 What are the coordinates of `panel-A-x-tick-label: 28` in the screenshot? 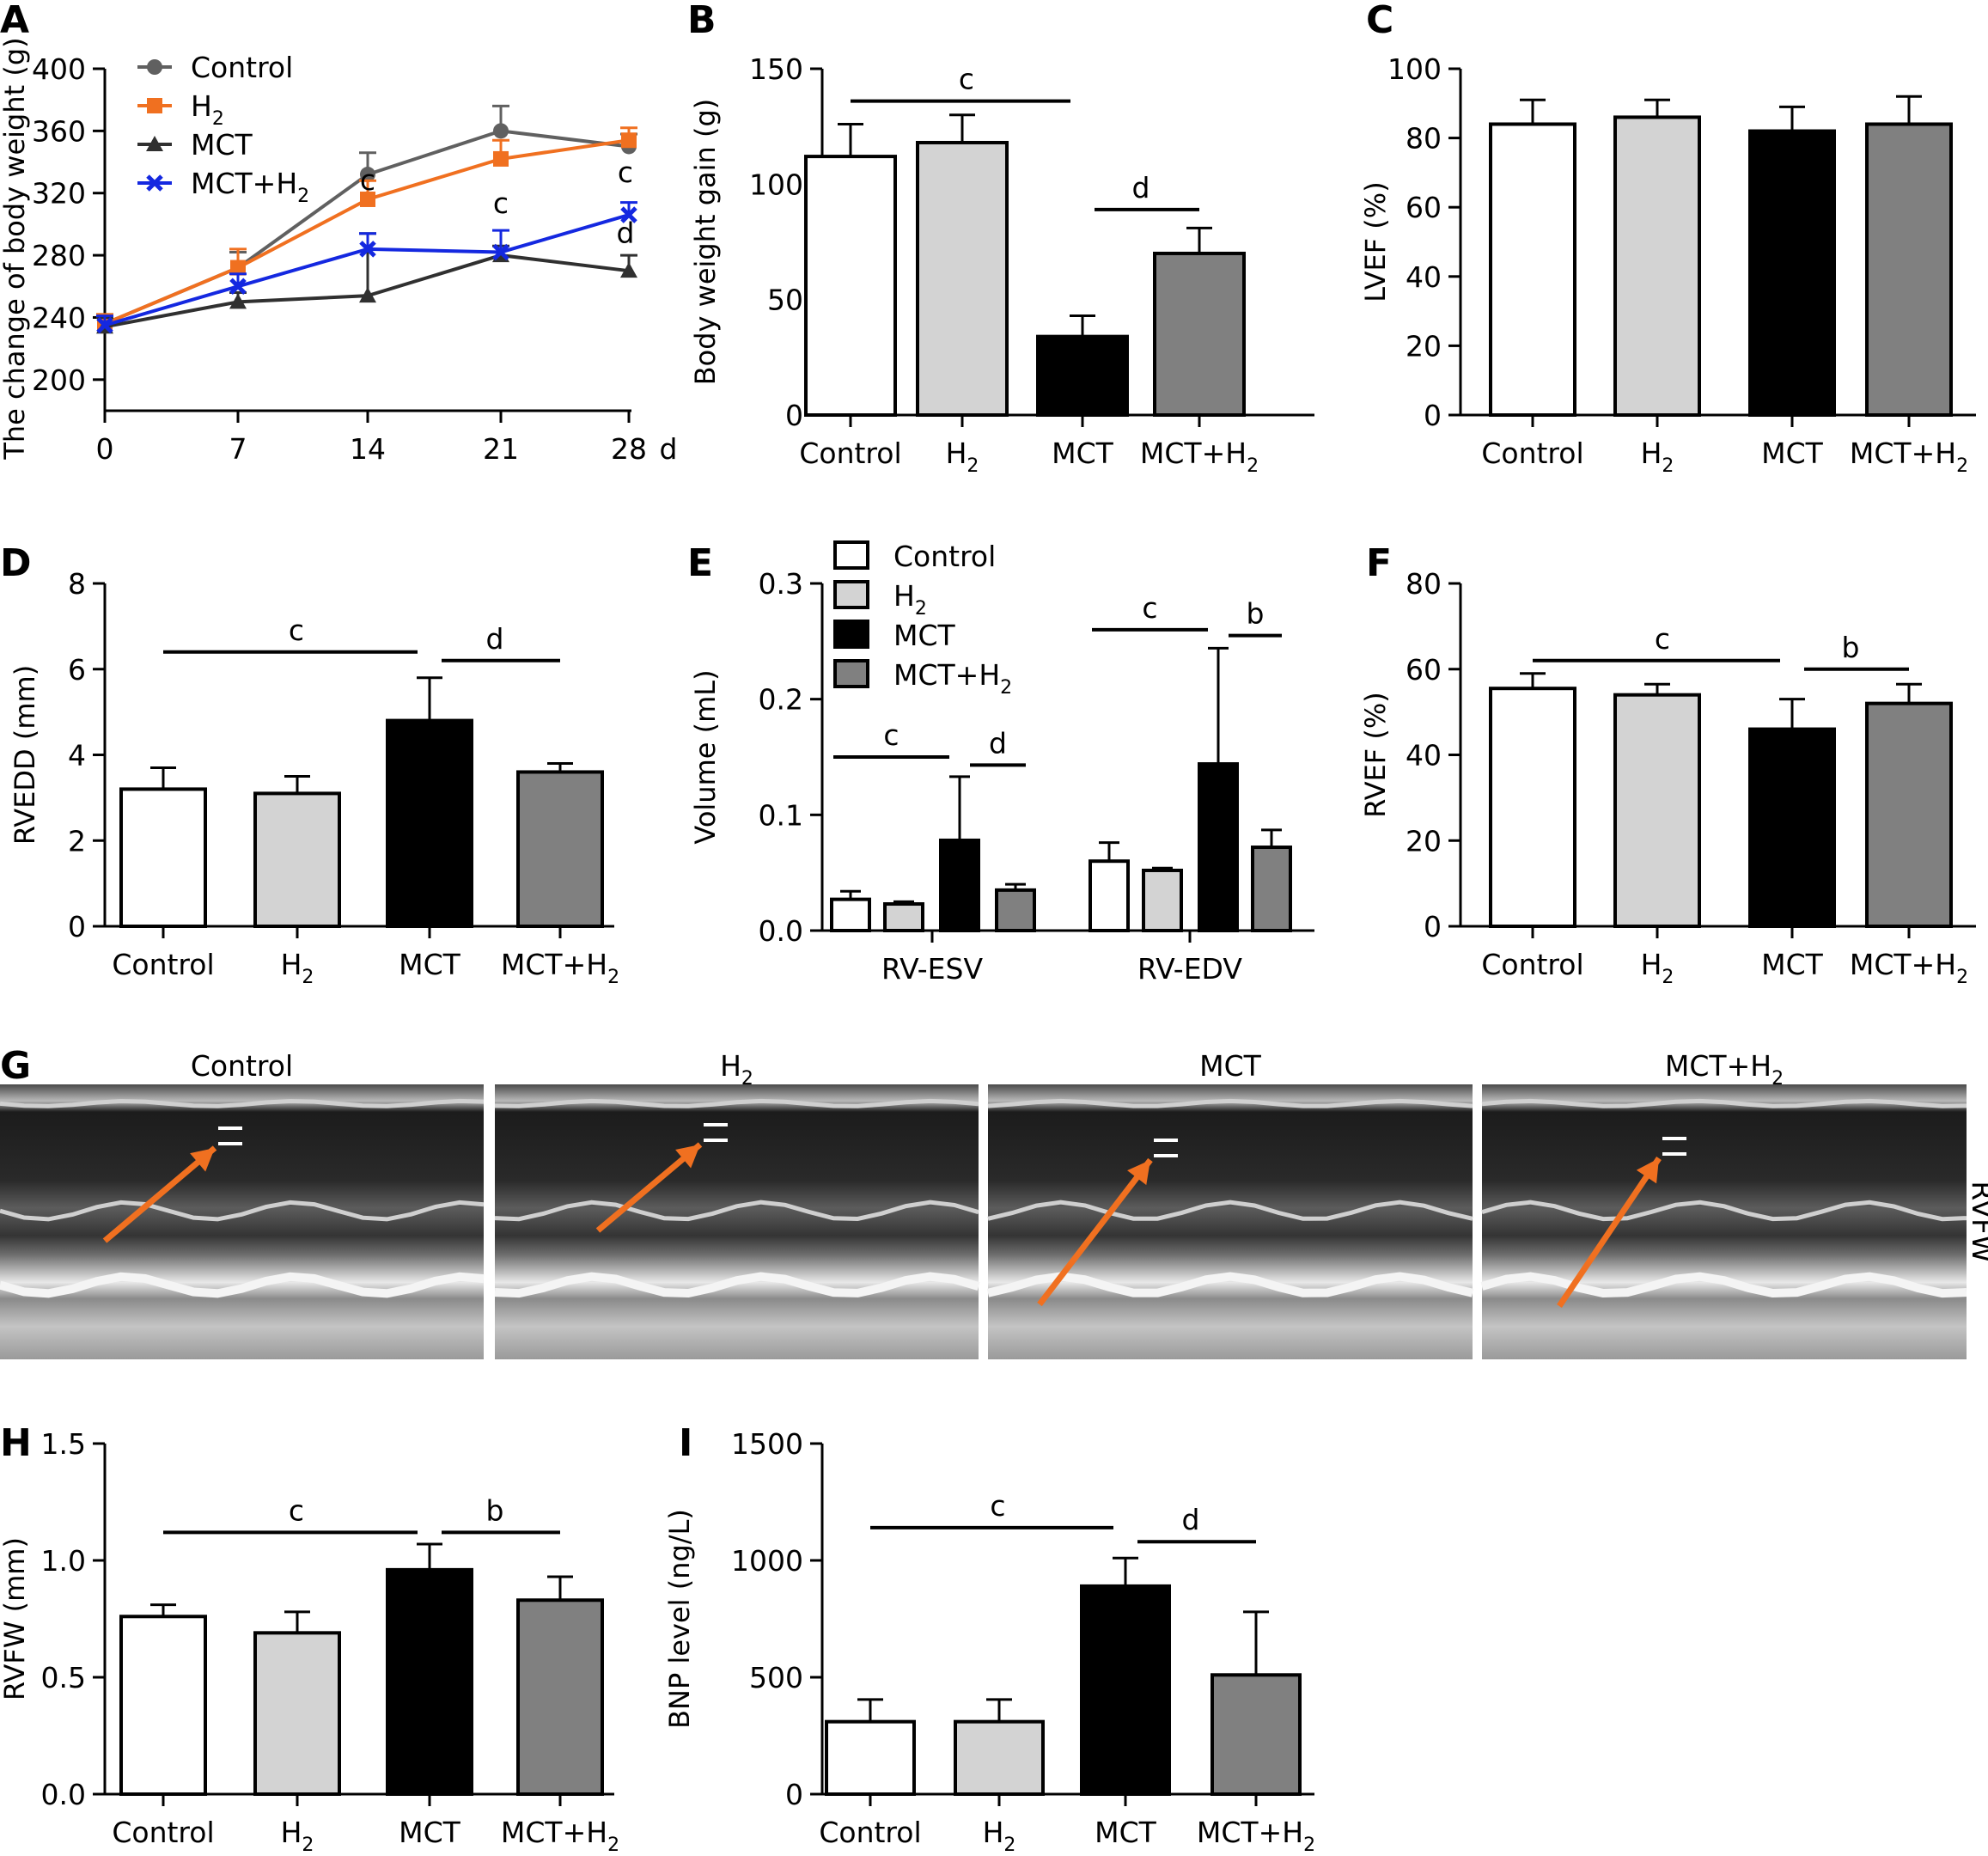 It's located at (629, 449).